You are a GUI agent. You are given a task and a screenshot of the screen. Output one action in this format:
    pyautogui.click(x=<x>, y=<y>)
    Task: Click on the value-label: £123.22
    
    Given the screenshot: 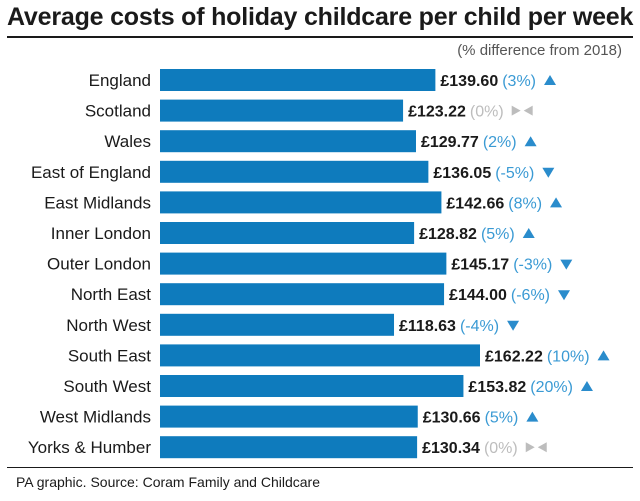 What is the action you would take?
    pyautogui.click(x=437, y=112)
    